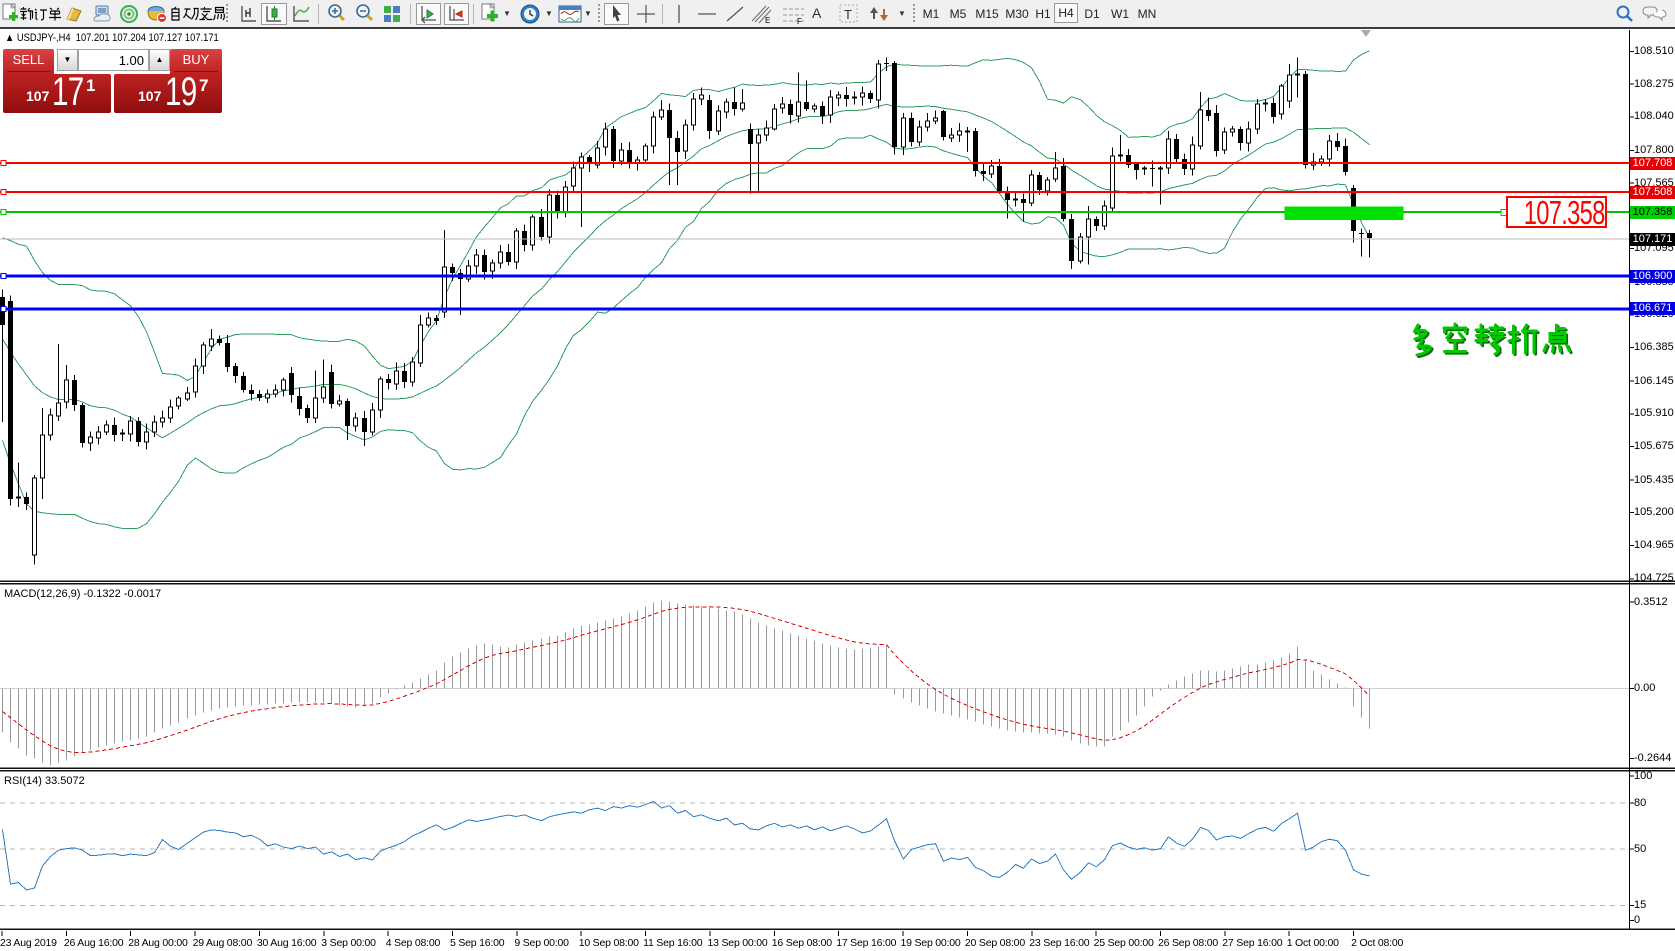  I want to click on svg-text: T, so click(848, 14).